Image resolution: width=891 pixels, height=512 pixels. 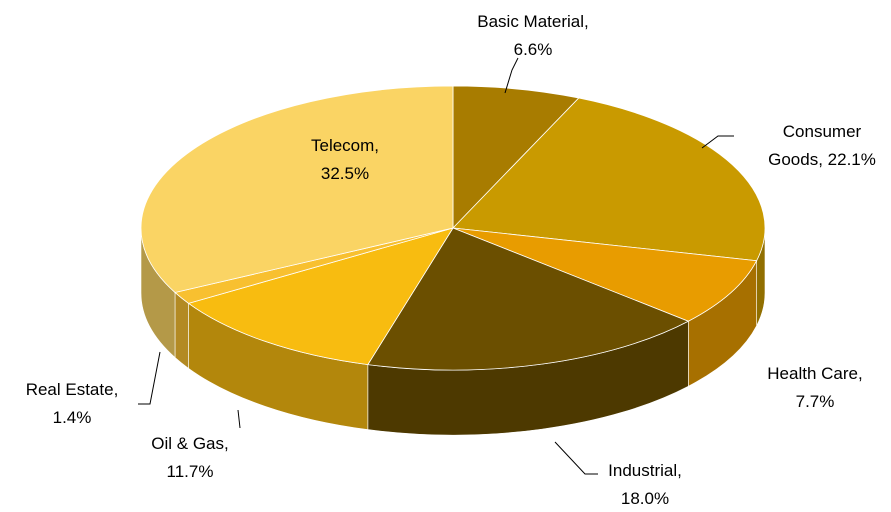 What do you see at coordinates (190, 443) in the screenshot?
I see `label-category: Oil & Gas,` at bounding box center [190, 443].